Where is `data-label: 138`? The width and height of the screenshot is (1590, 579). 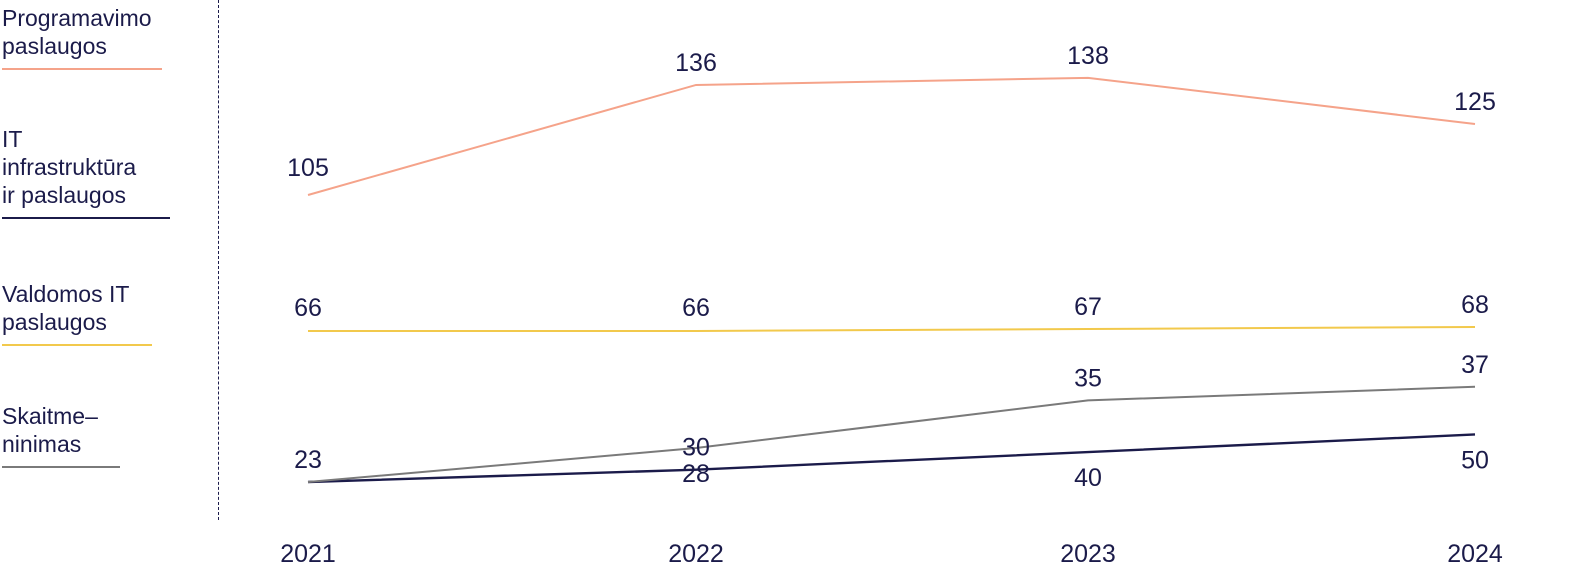
data-label: 138 is located at coordinates (1088, 56).